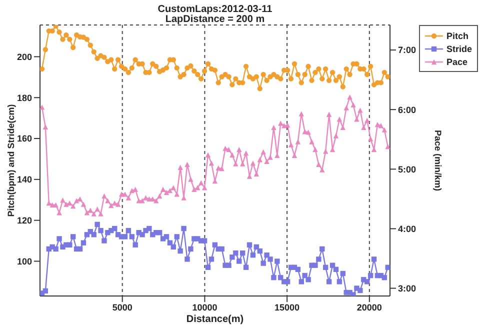 The width and height of the screenshot is (480, 329). What do you see at coordinates (457, 61) in the screenshot?
I see `legend-label: Pace` at bounding box center [457, 61].